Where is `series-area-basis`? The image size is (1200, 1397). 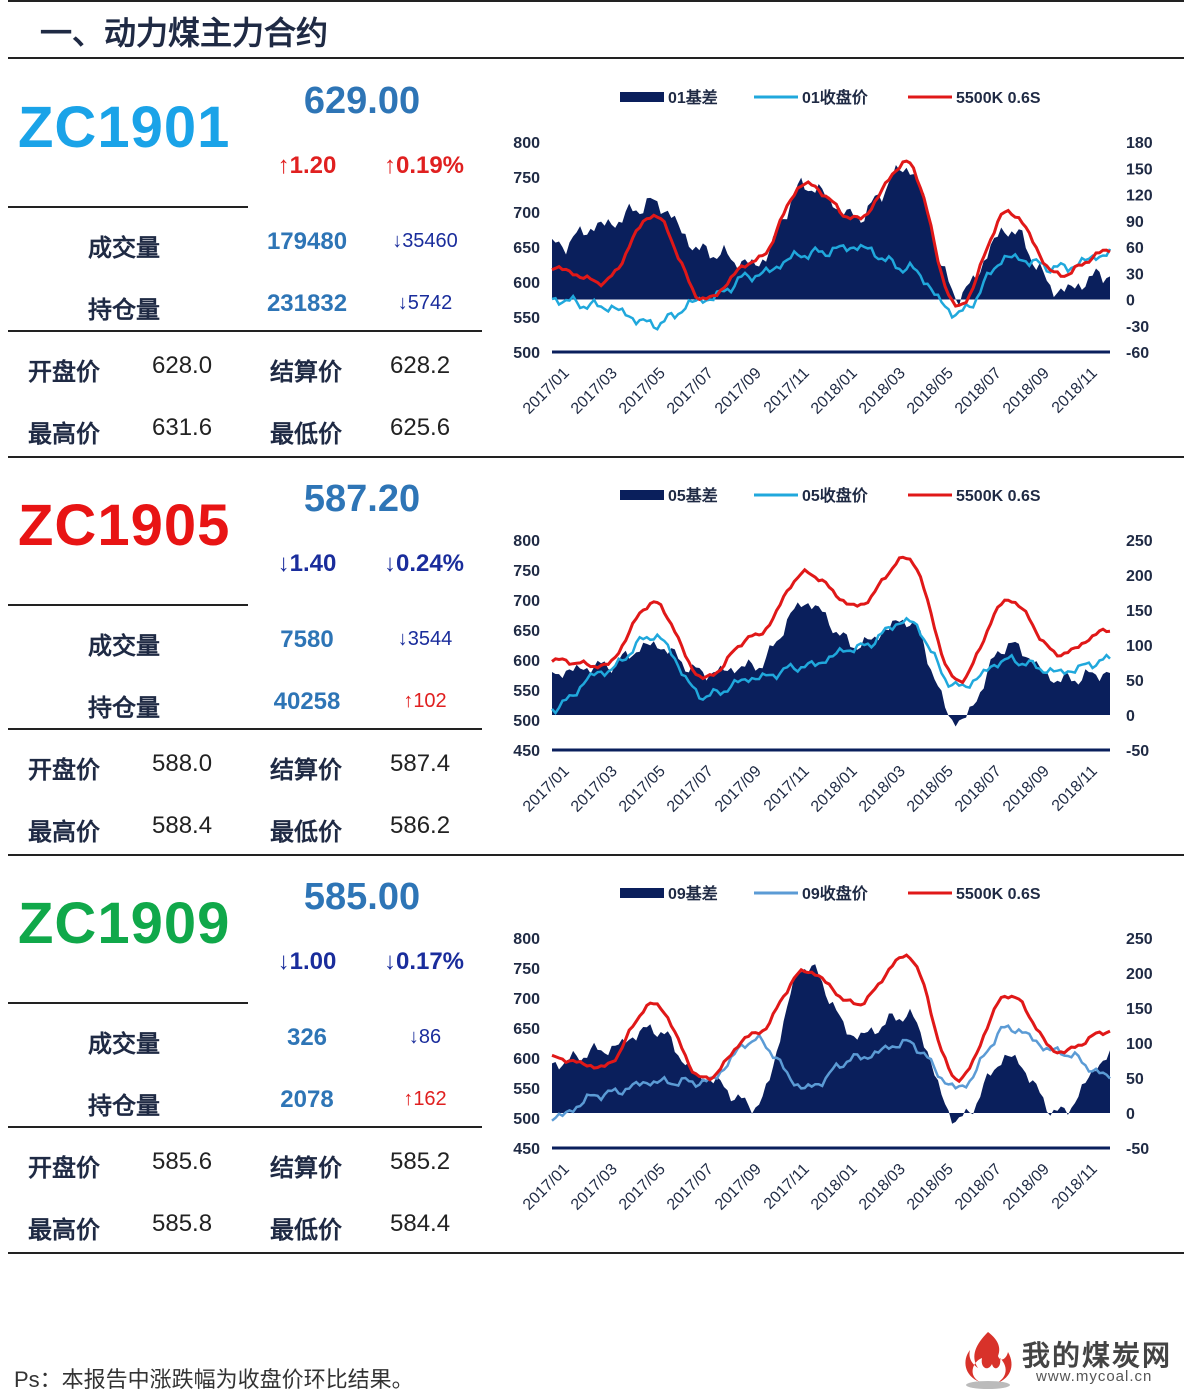 series-area-basis is located at coordinates (831, 235).